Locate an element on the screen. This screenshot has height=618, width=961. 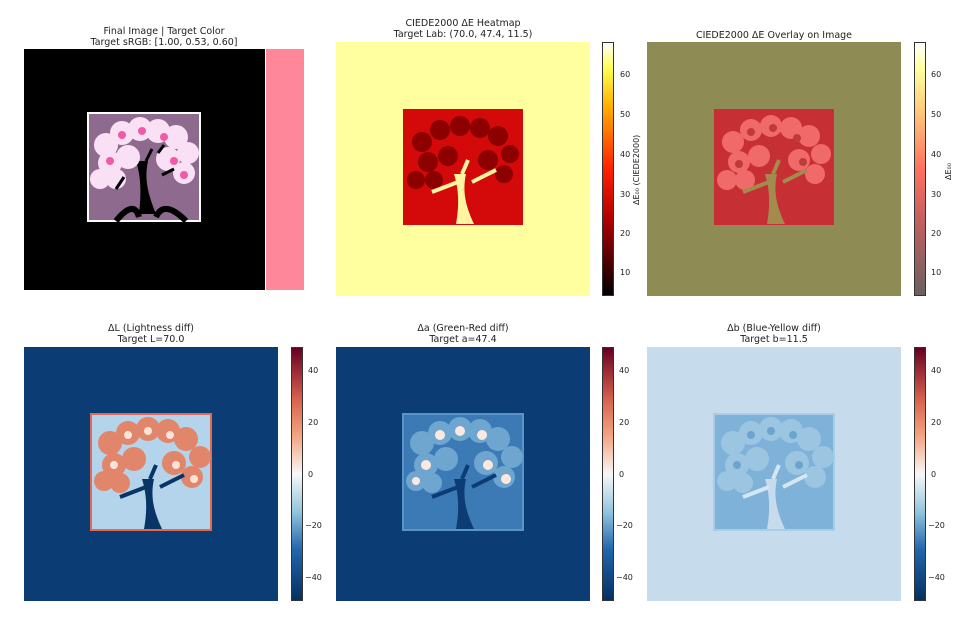
delta-l-map is located at coordinates (151, 474).